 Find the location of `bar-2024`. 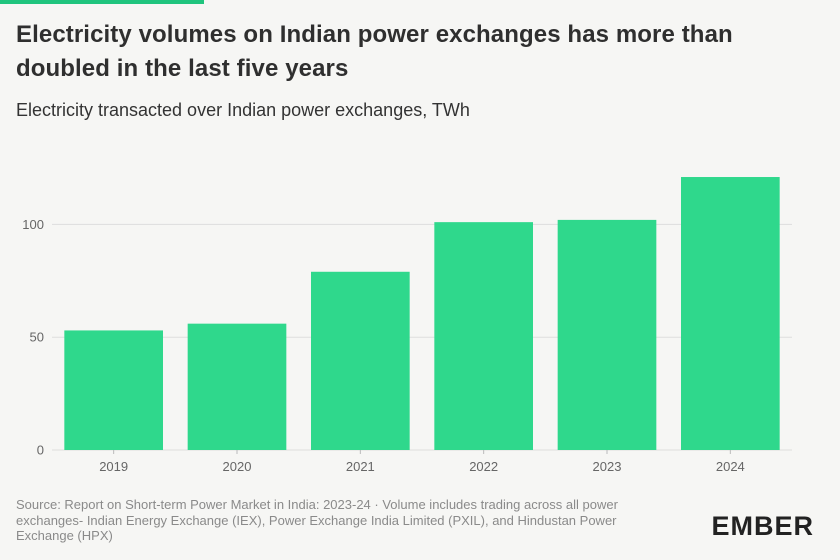

bar-2024 is located at coordinates (730, 314).